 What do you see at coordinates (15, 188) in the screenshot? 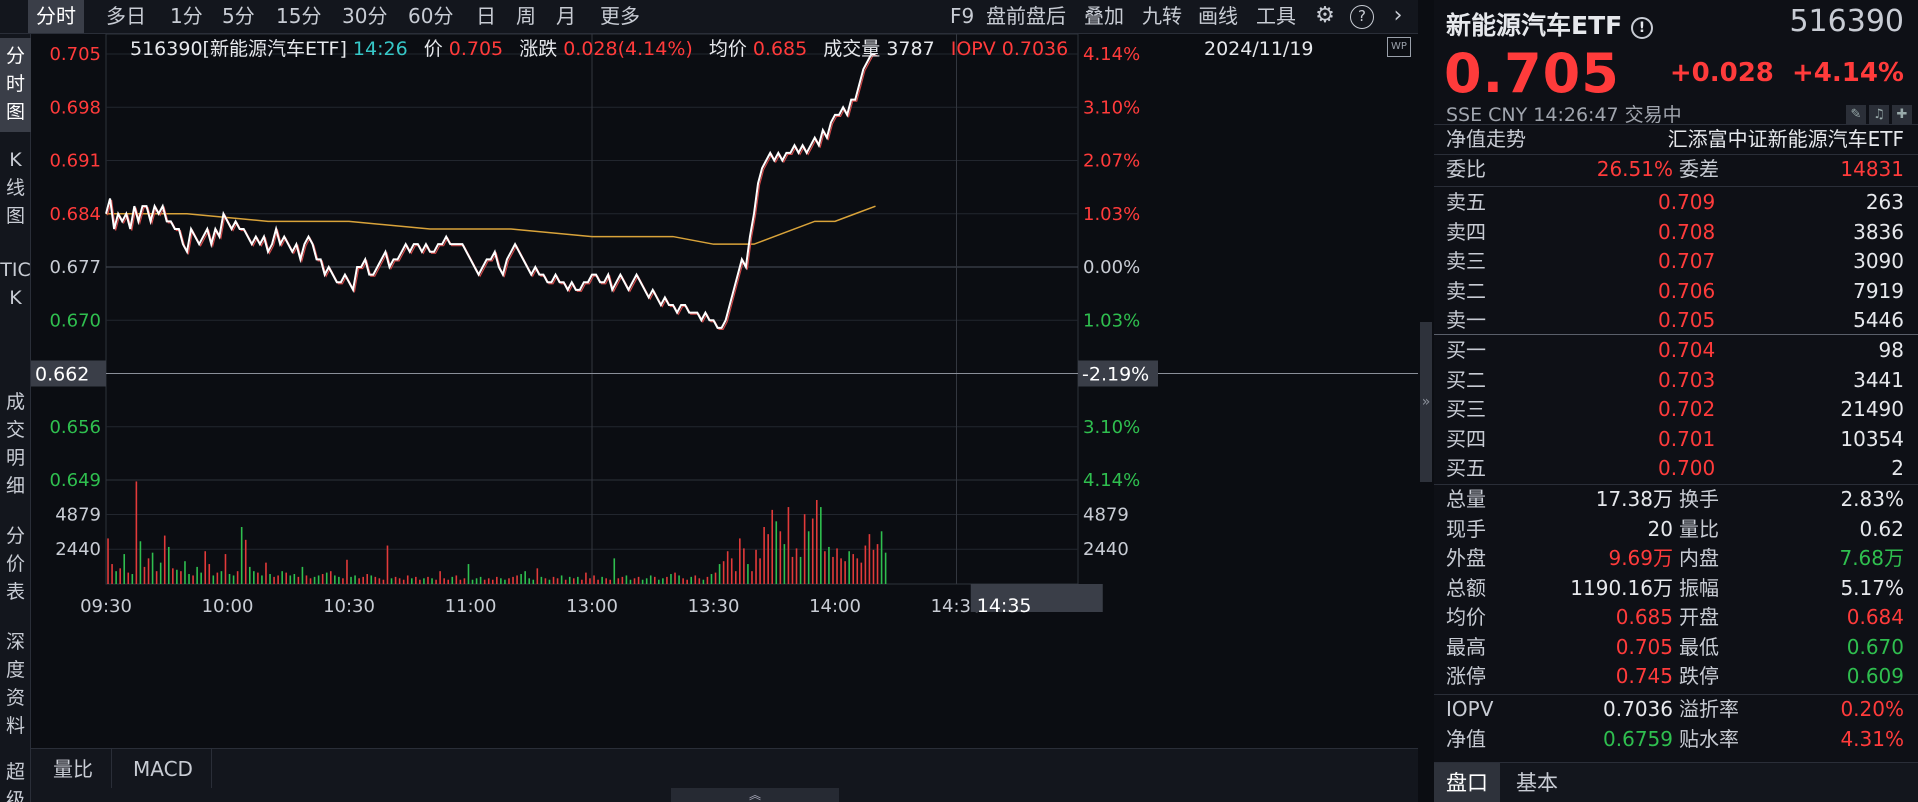
I see `side-tab-kline: K线图` at bounding box center [15, 188].